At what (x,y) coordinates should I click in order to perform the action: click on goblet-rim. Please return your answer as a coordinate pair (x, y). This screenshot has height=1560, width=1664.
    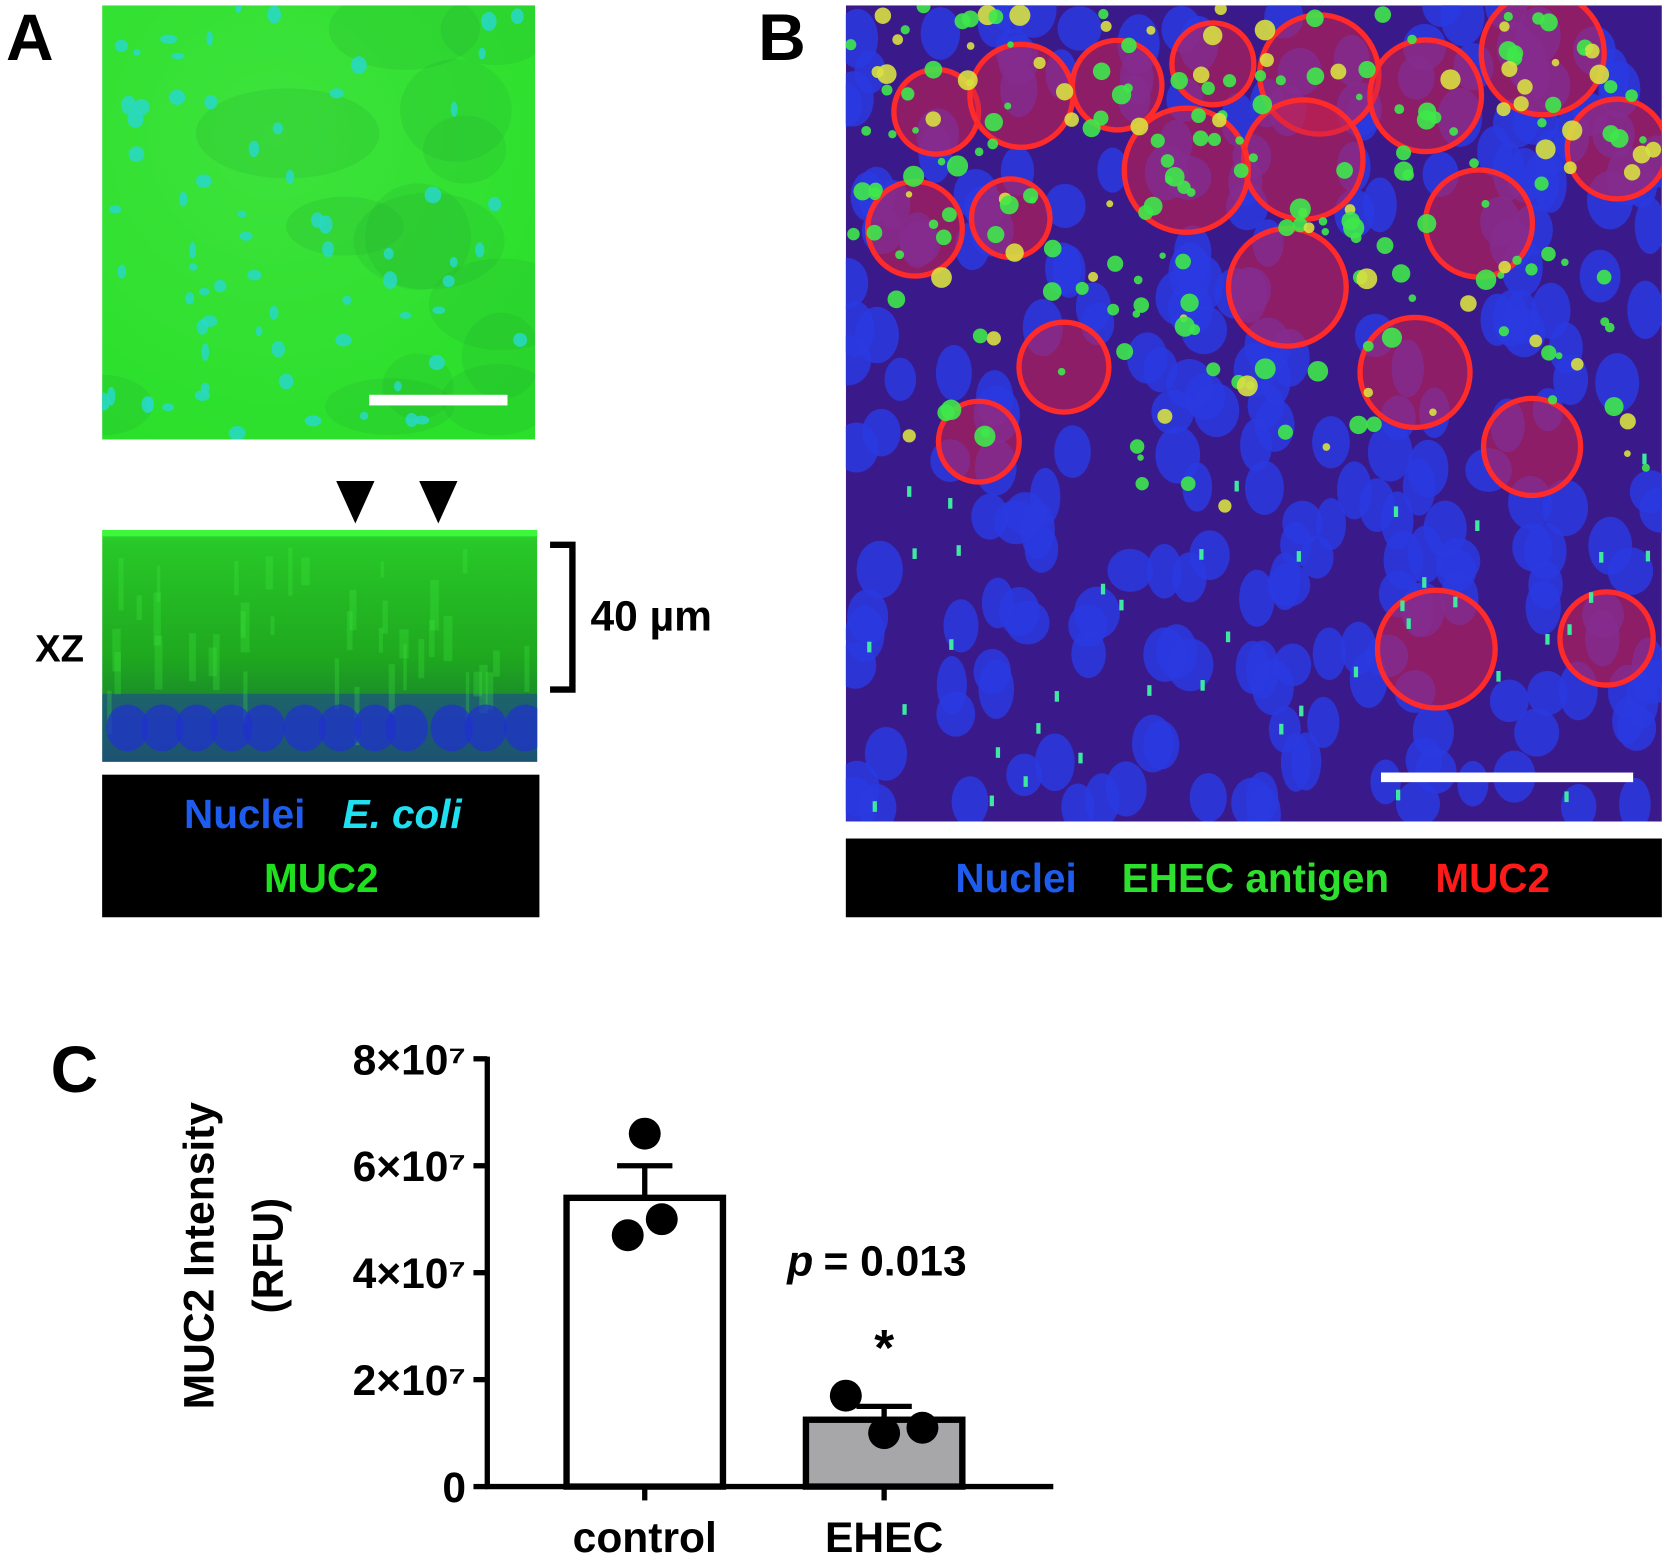
    Looking at the image, I should click on (1613, 149).